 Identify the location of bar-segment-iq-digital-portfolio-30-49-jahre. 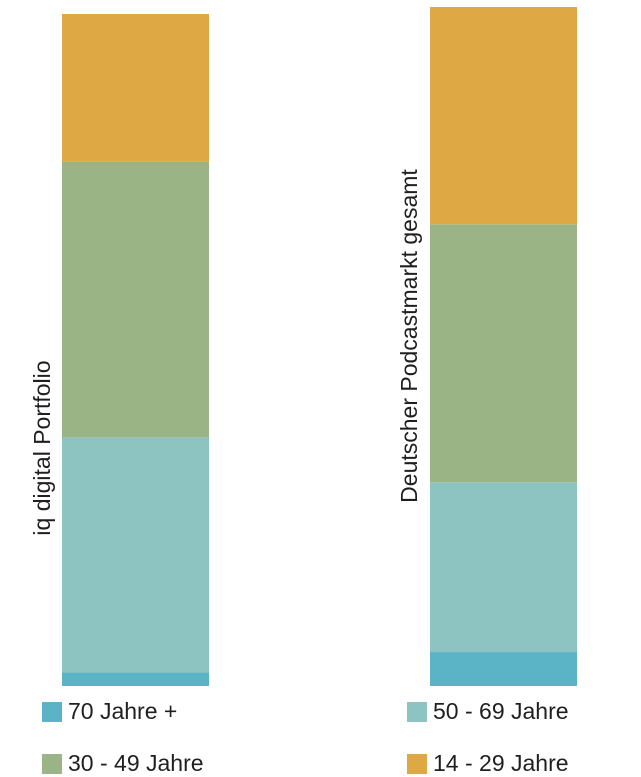
(135, 299).